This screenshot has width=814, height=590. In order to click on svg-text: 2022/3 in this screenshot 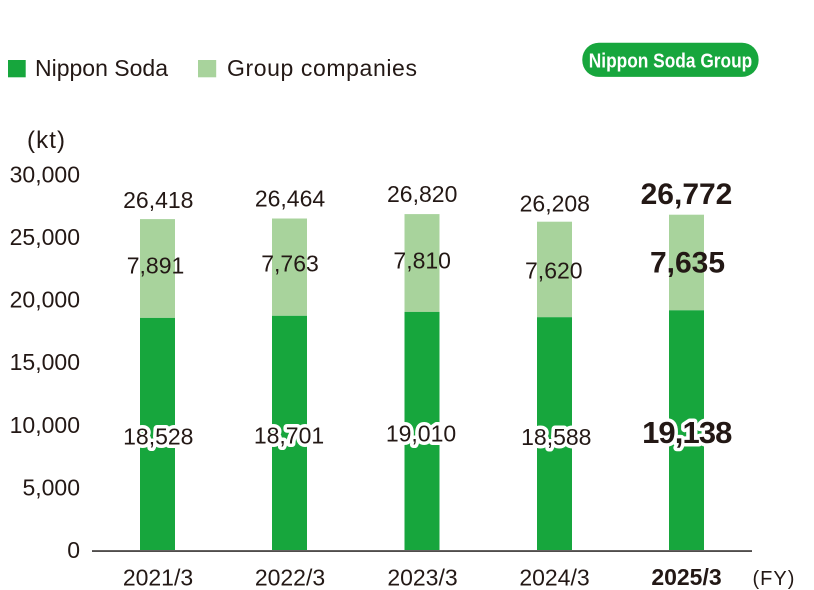, I will do `click(290, 577)`.